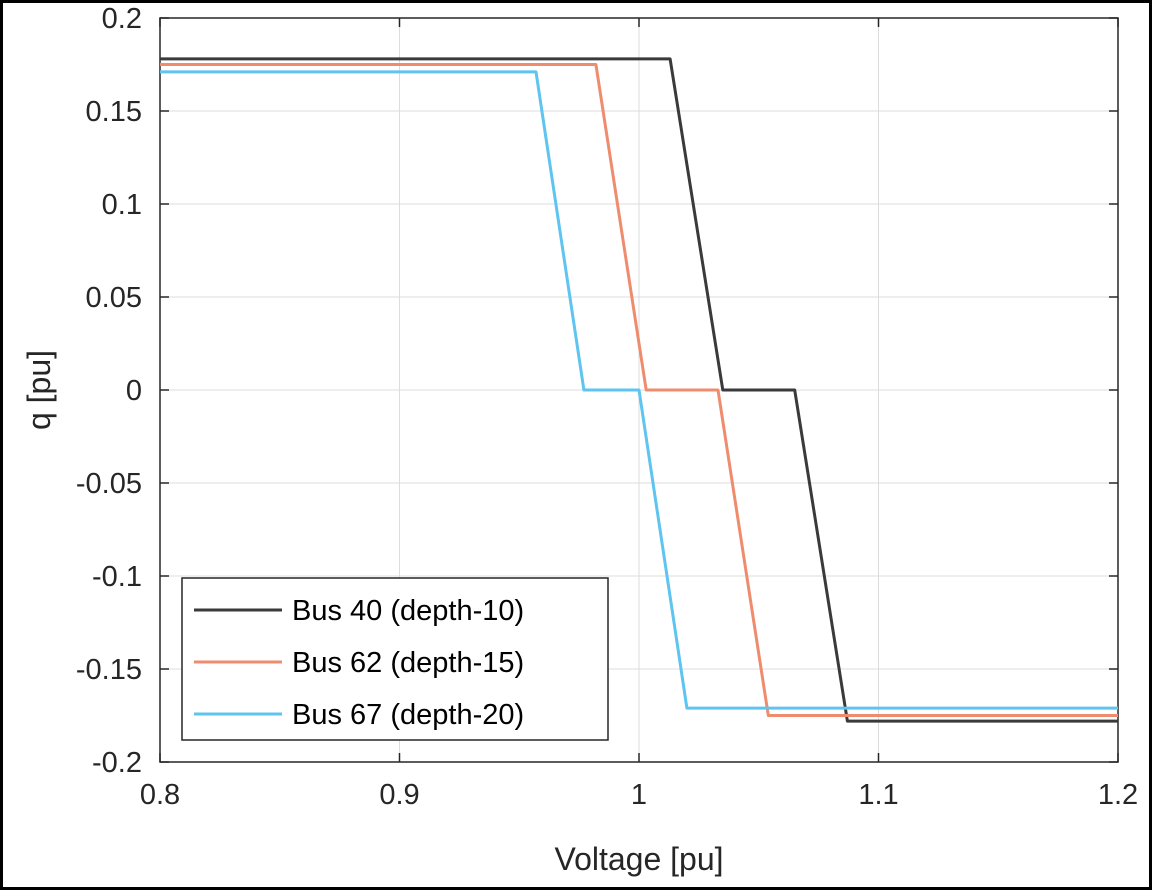 The image size is (1152, 890). Describe the element at coordinates (160, 795) in the screenshot. I see `x-tick-label: 0.8` at that location.